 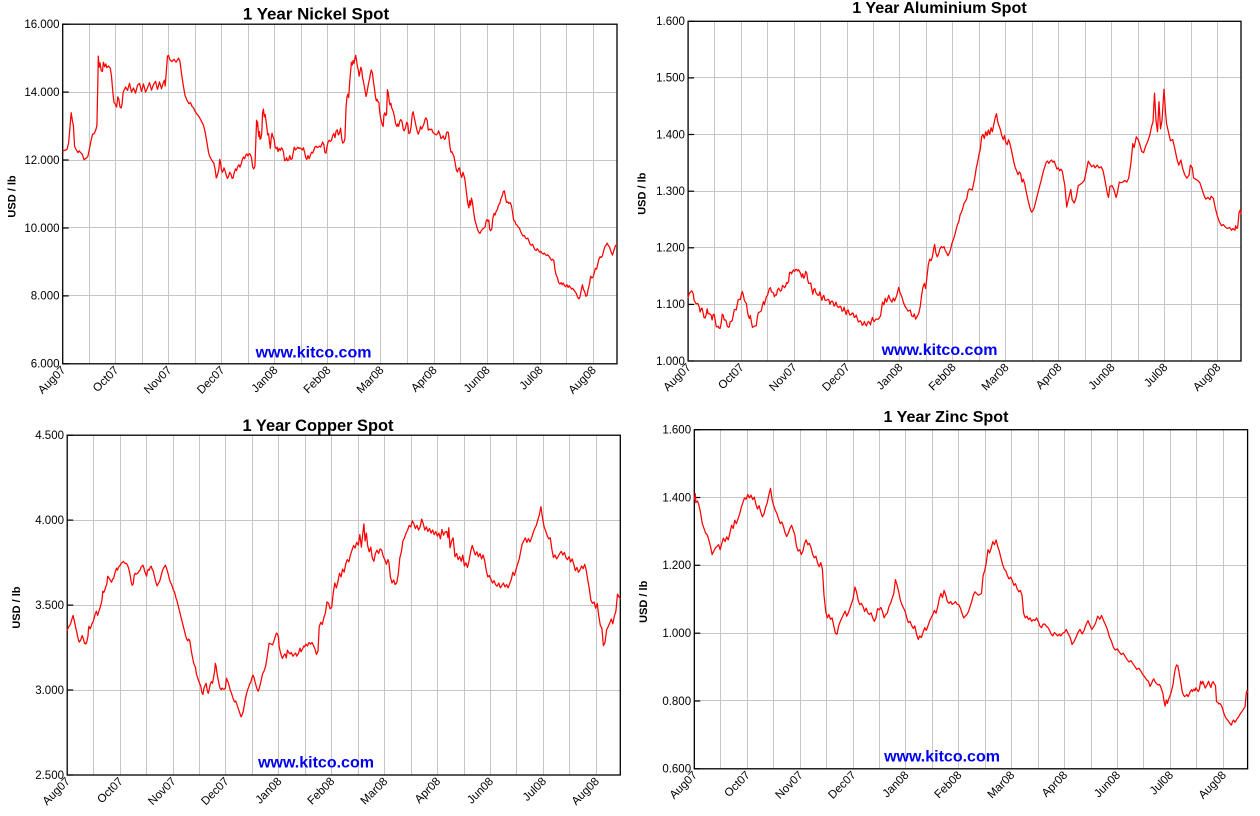 What do you see at coordinates (676, 702) in the screenshot?
I see `svg-text: 0.800` at bounding box center [676, 702].